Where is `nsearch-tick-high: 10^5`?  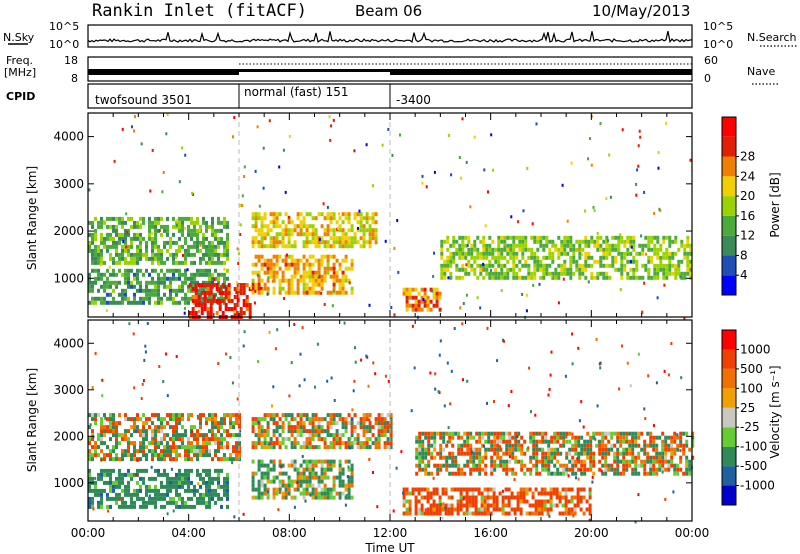
nsearch-tick-high: 10^5 is located at coordinates (718, 26).